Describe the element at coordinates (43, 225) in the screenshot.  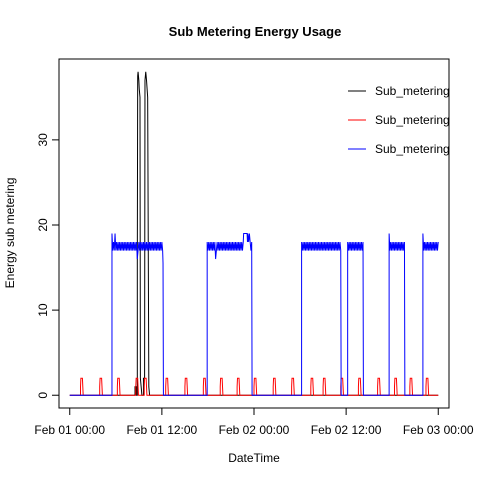
I see `y-tick-label: 20` at that location.